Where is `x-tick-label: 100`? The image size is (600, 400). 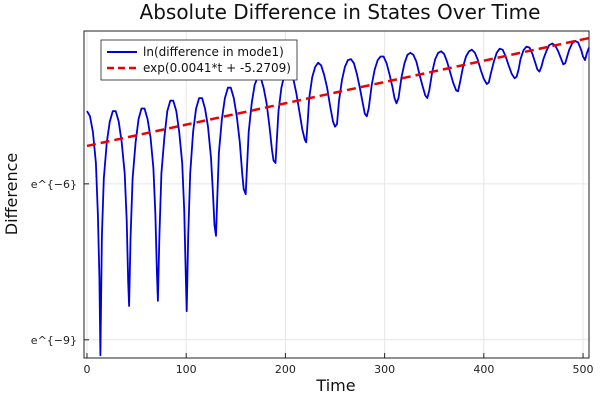
x-tick-label: 100 is located at coordinates (186, 369).